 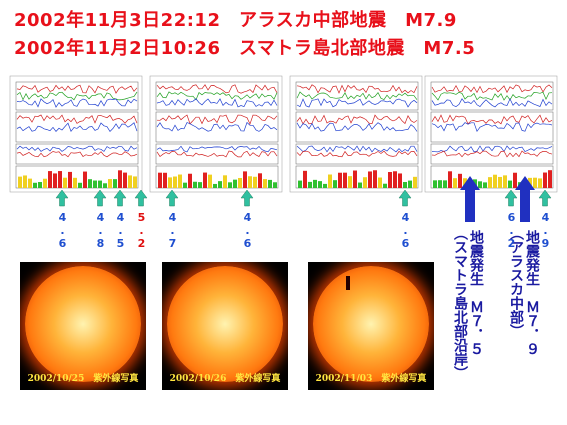 I want to click on magnitude-label: 6.2, so click(x=511, y=230).